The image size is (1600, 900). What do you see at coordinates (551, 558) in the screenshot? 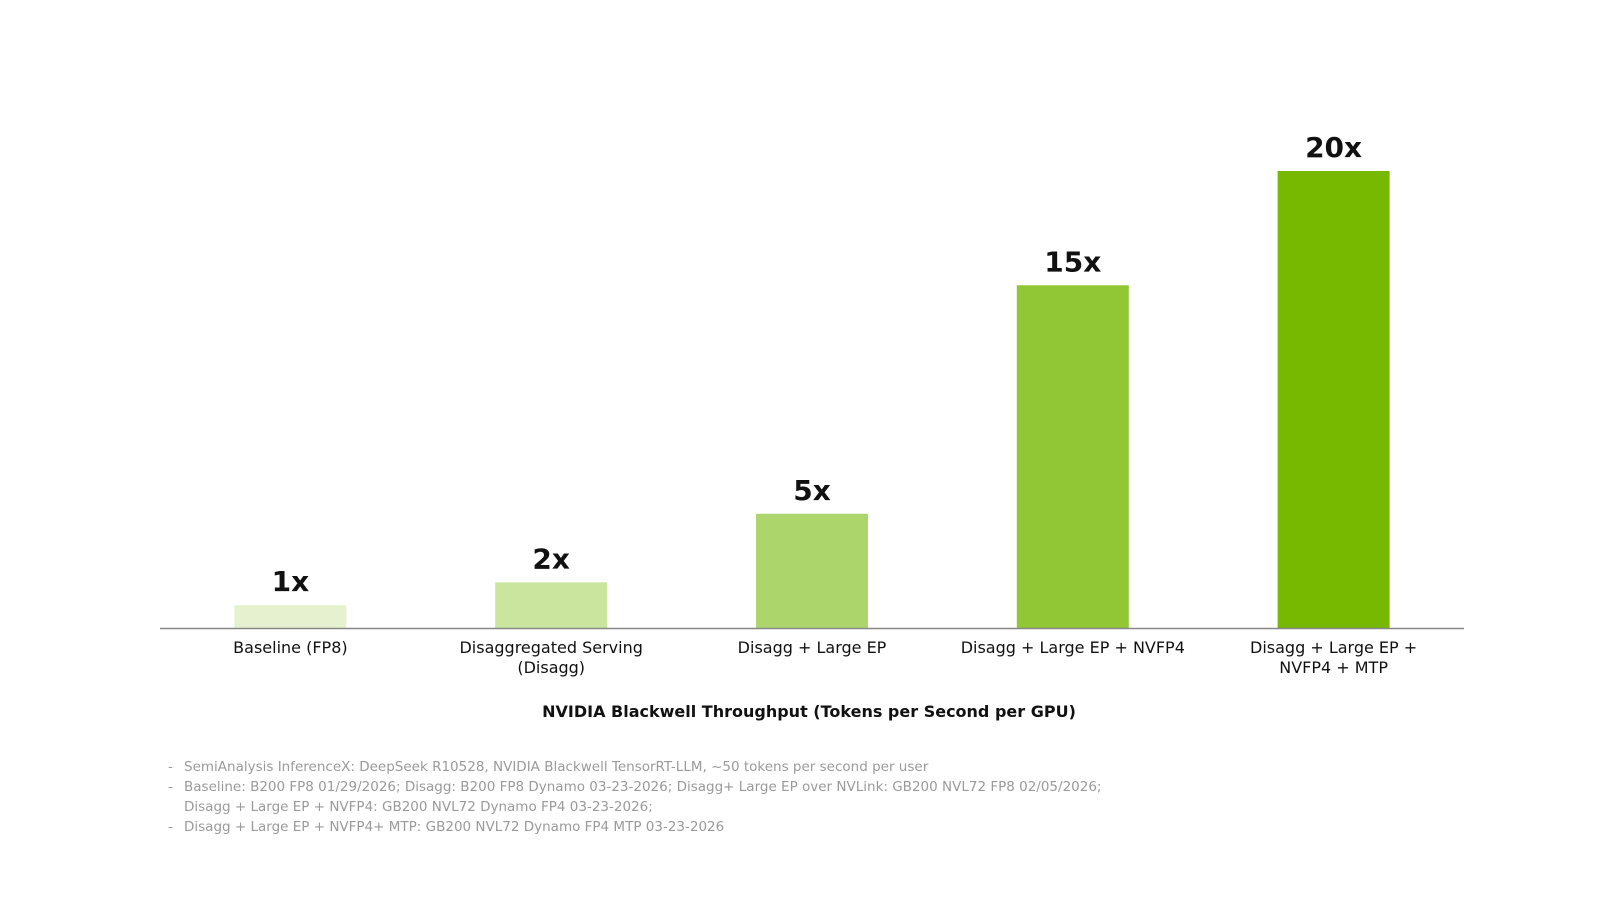
I see `data-label: 2x` at bounding box center [551, 558].